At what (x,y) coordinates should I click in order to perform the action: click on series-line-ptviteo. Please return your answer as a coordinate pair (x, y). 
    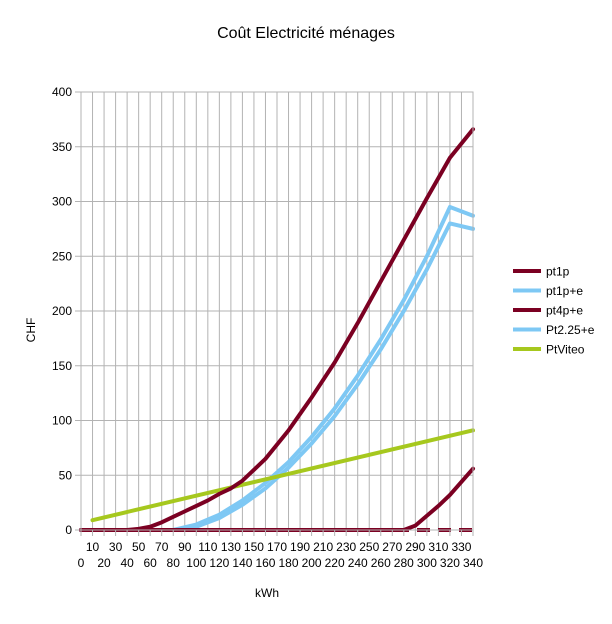
    Looking at the image, I should click on (282, 475).